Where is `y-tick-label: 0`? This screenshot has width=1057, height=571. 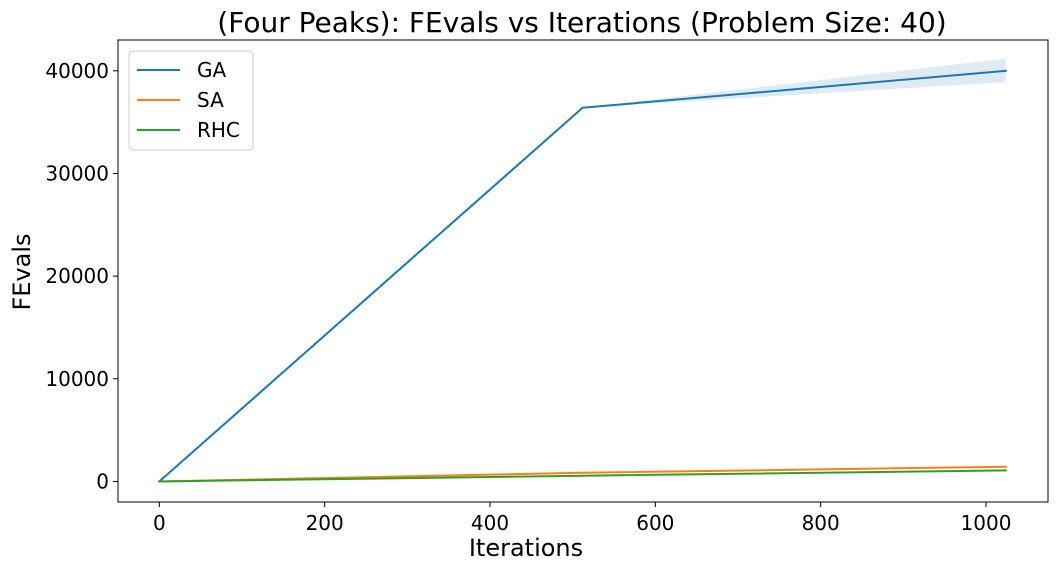
y-tick-label: 0 is located at coordinates (102, 481).